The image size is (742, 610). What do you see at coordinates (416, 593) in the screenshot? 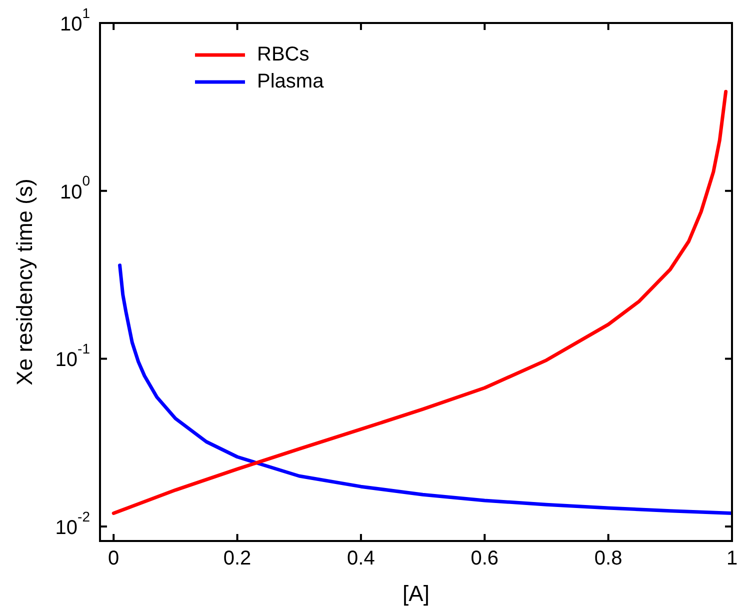
I see `x-axis-title: [A]` at bounding box center [416, 593].